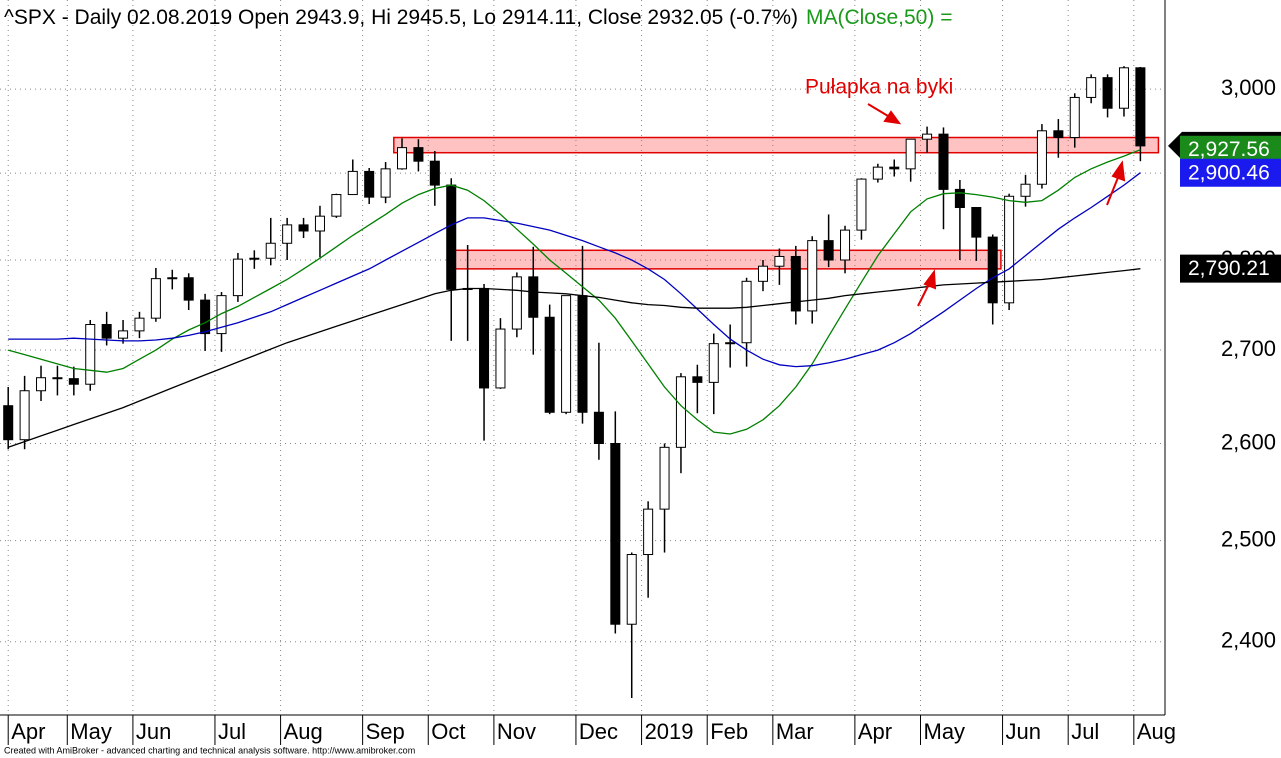  What do you see at coordinates (598, 731) in the screenshot?
I see `x-tick-label: Dec` at bounding box center [598, 731].